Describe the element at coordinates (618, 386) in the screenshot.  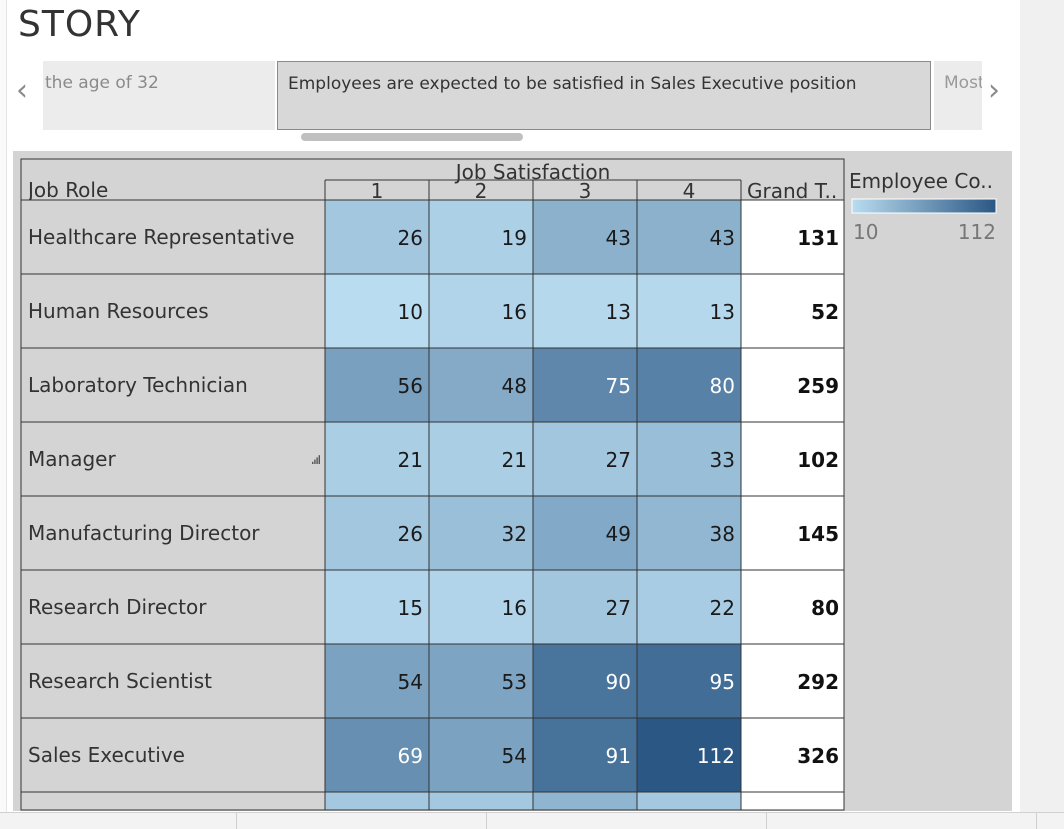
I see `cell-value-label: 75` at that location.